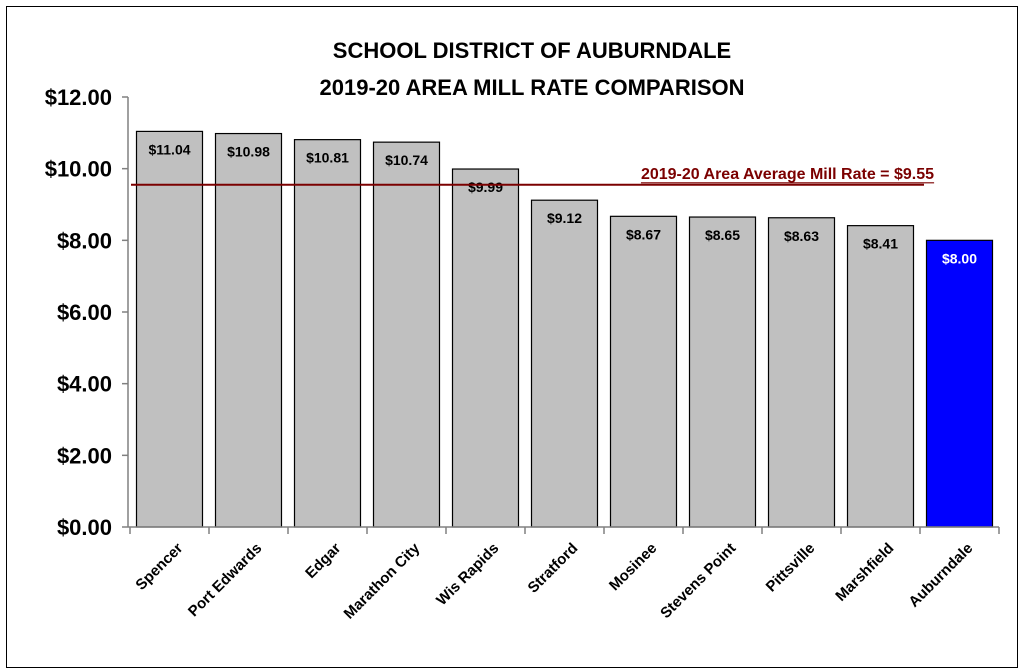  I want to click on data-label: $8.65, so click(722, 235).